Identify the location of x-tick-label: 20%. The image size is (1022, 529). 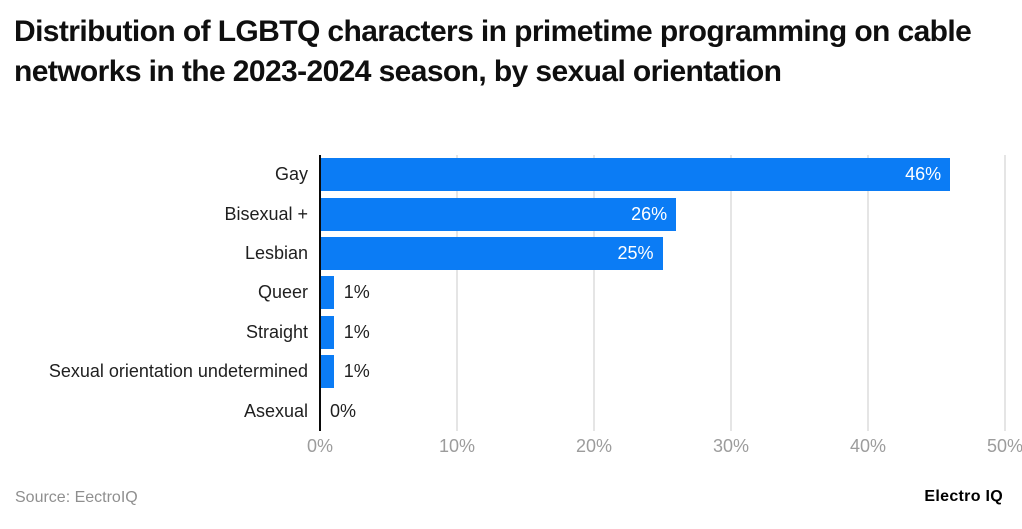
(594, 446).